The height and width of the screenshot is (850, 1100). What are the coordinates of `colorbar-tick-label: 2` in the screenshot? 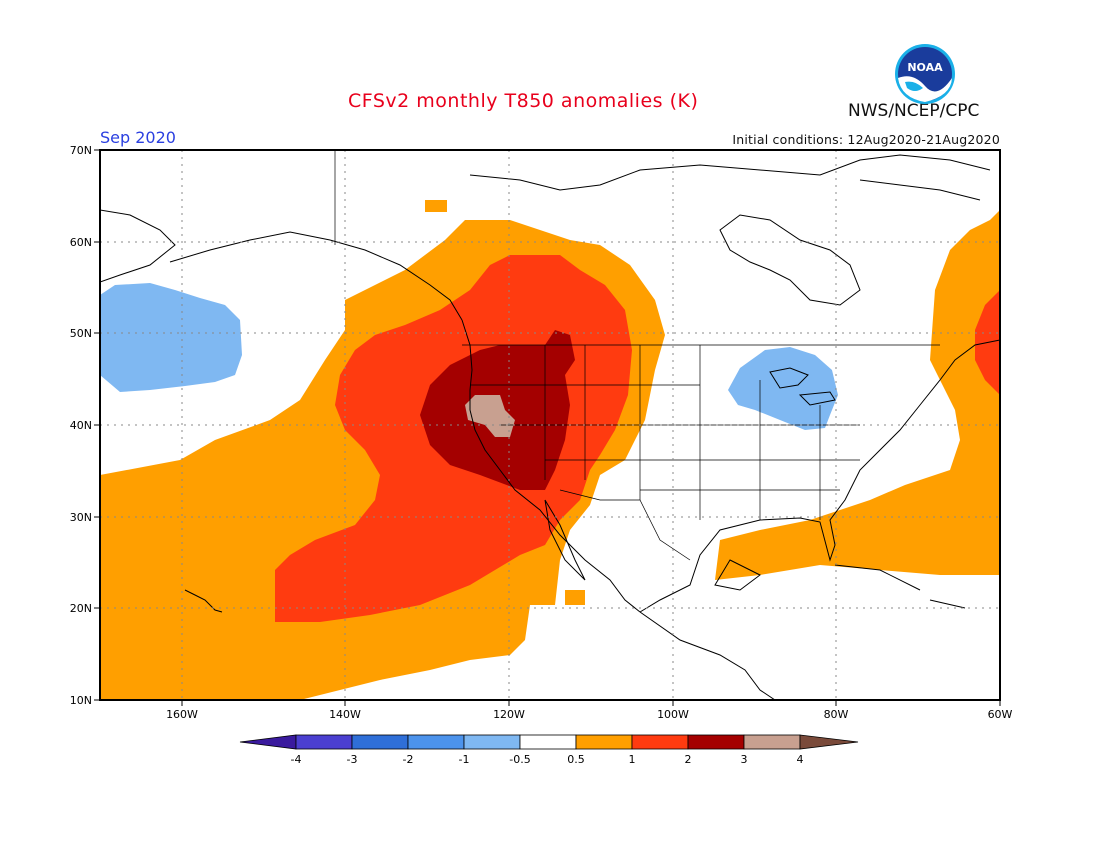 It's located at (688, 759).